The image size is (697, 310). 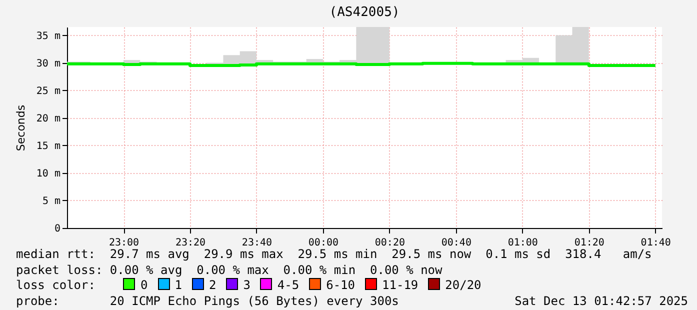 What do you see at coordinates (364, 12) in the screenshot?
I see `chart-title: (AS42005)` at bounding box center [364, 12].